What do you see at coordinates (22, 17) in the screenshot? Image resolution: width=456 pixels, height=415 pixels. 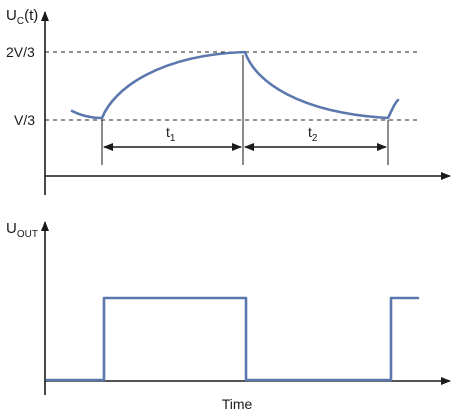 I see `top-axis-label: UC(t)` at bounding box center [22, 17].